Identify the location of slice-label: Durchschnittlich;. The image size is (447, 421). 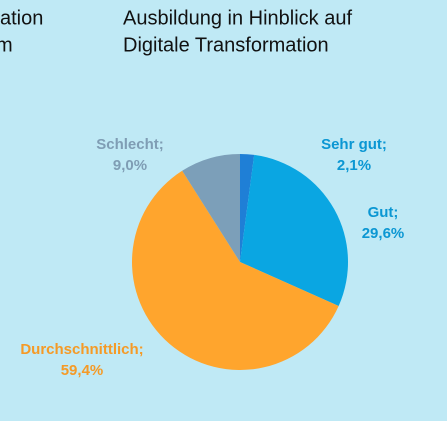
(81, 349).